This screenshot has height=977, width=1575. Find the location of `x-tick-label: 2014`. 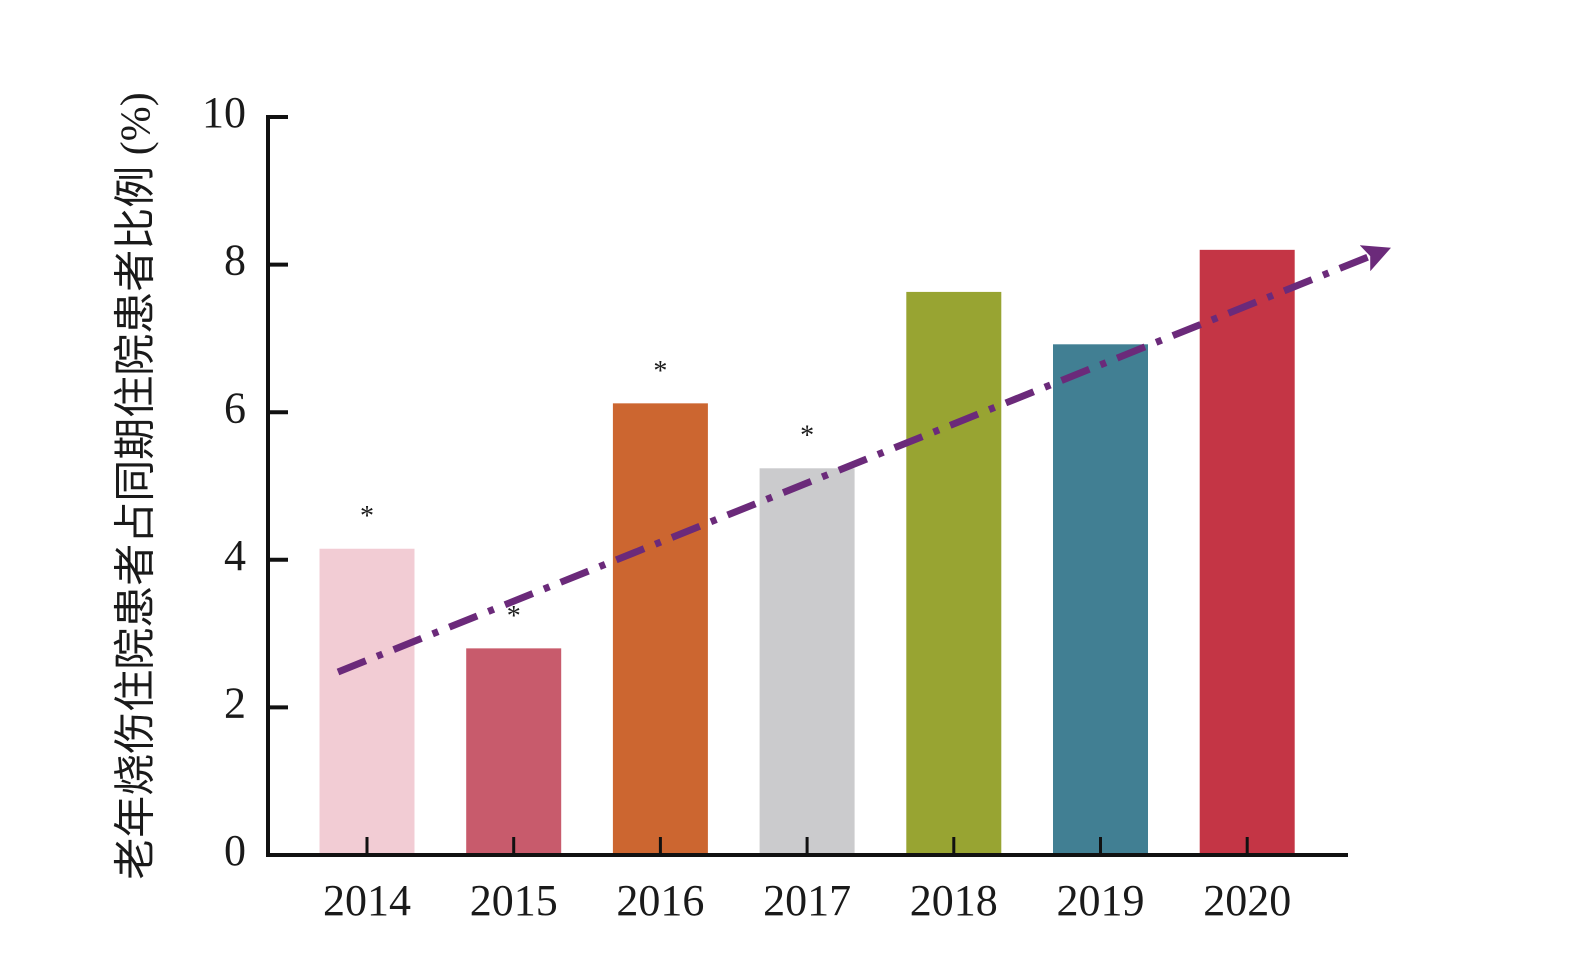

x-tick-label: 2014 is located at coordinates (367, 900).